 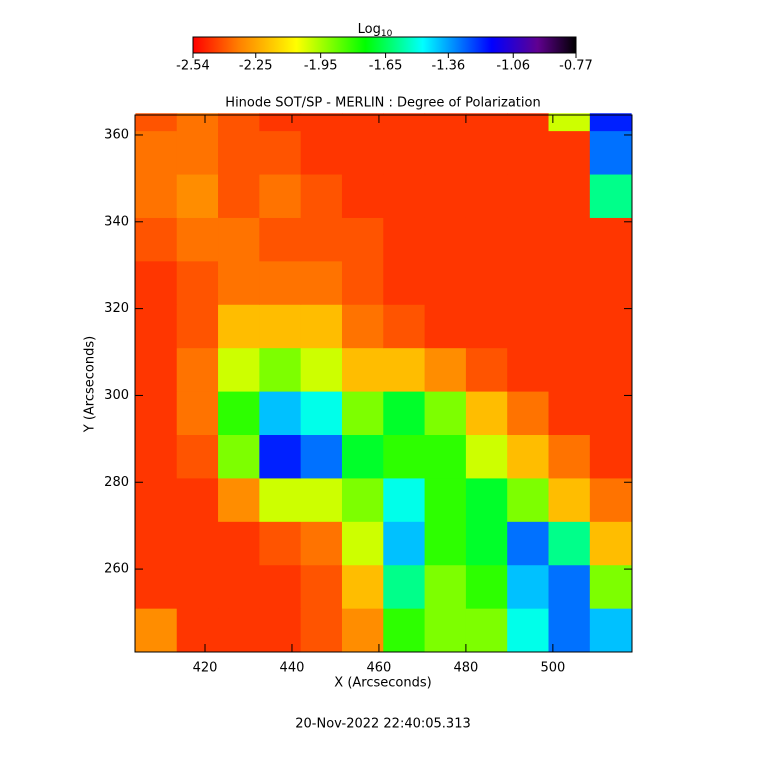 I want to click on y-axis-label: Y (Arcseconds), so click(x=90, y=384).